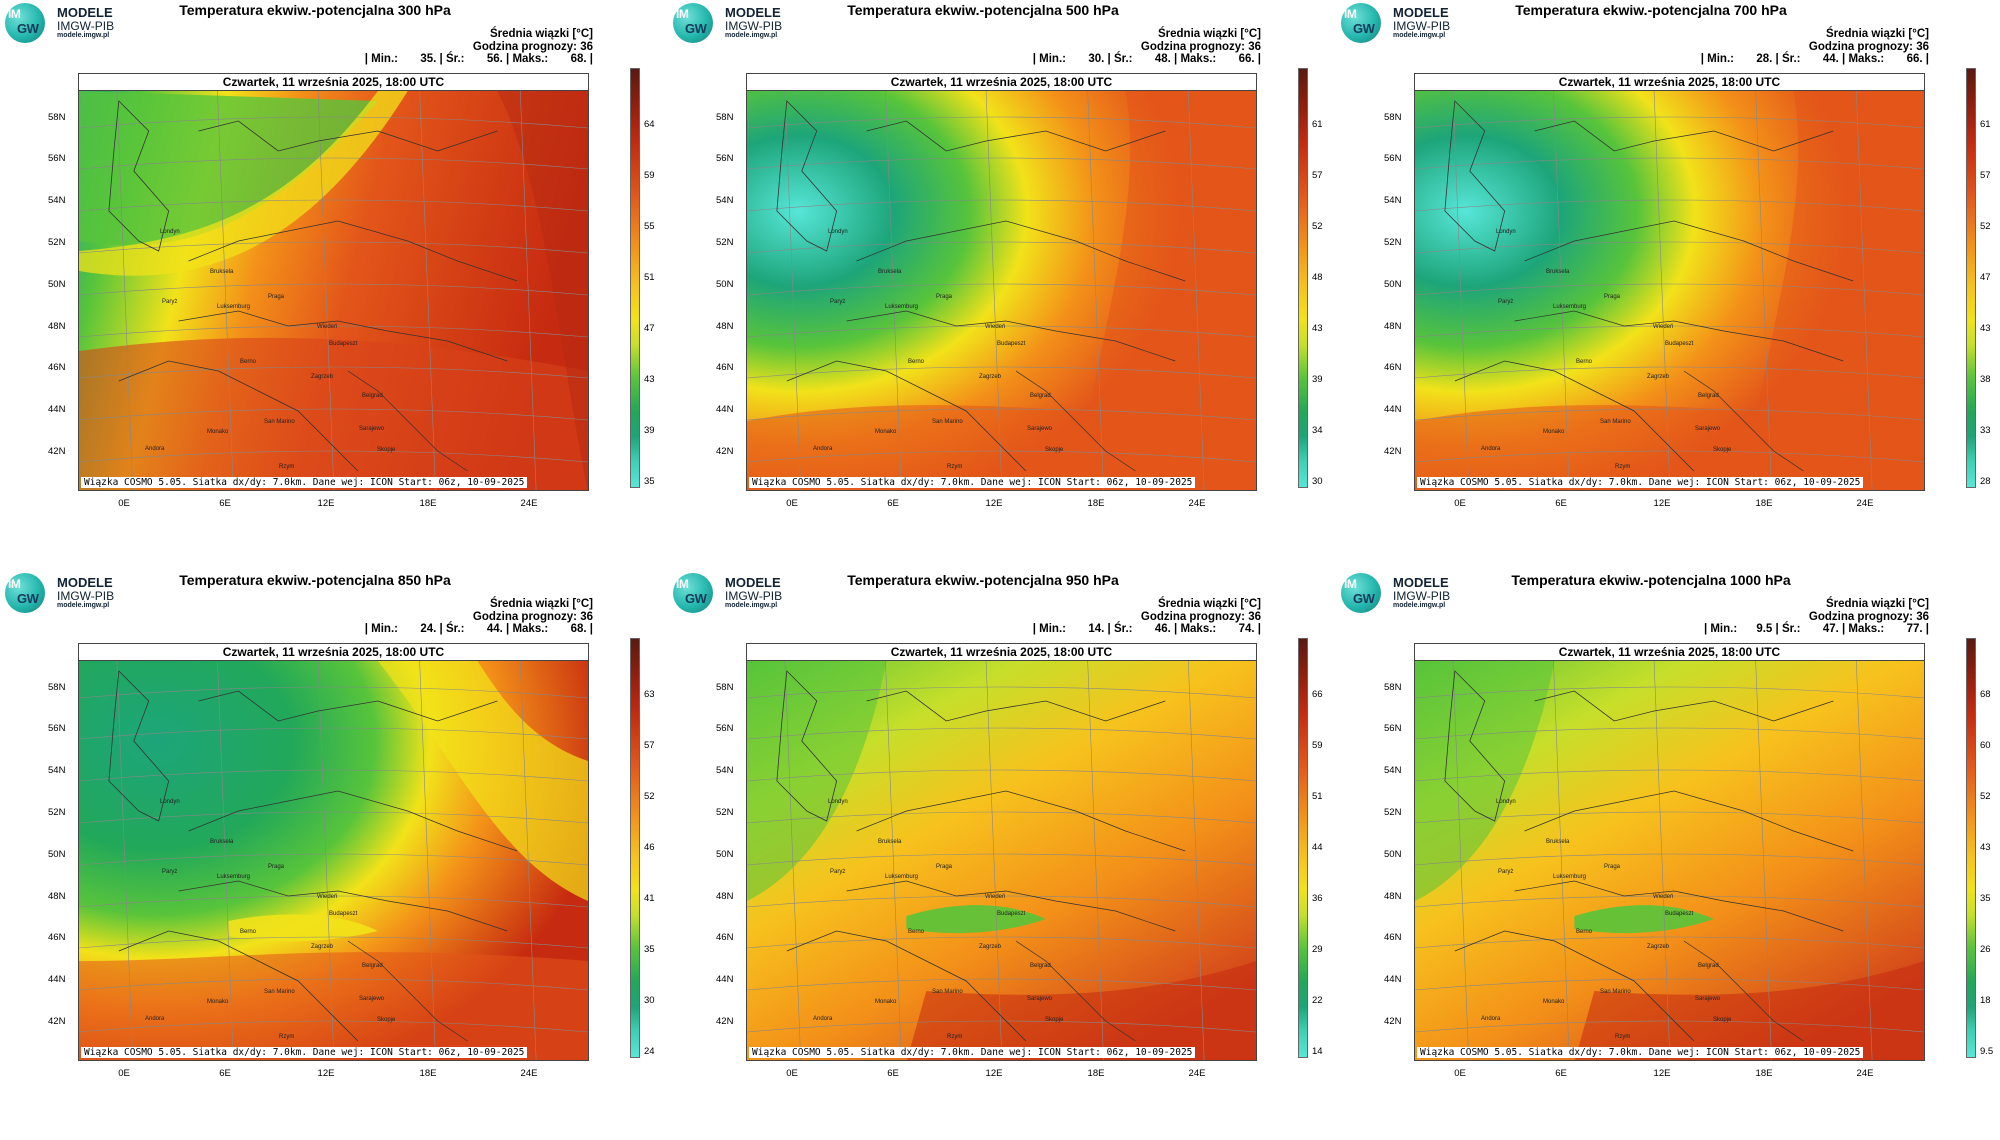 The image size is (2000, 1140). I want to click on colorbar-label: 52, so click(1985, 796).